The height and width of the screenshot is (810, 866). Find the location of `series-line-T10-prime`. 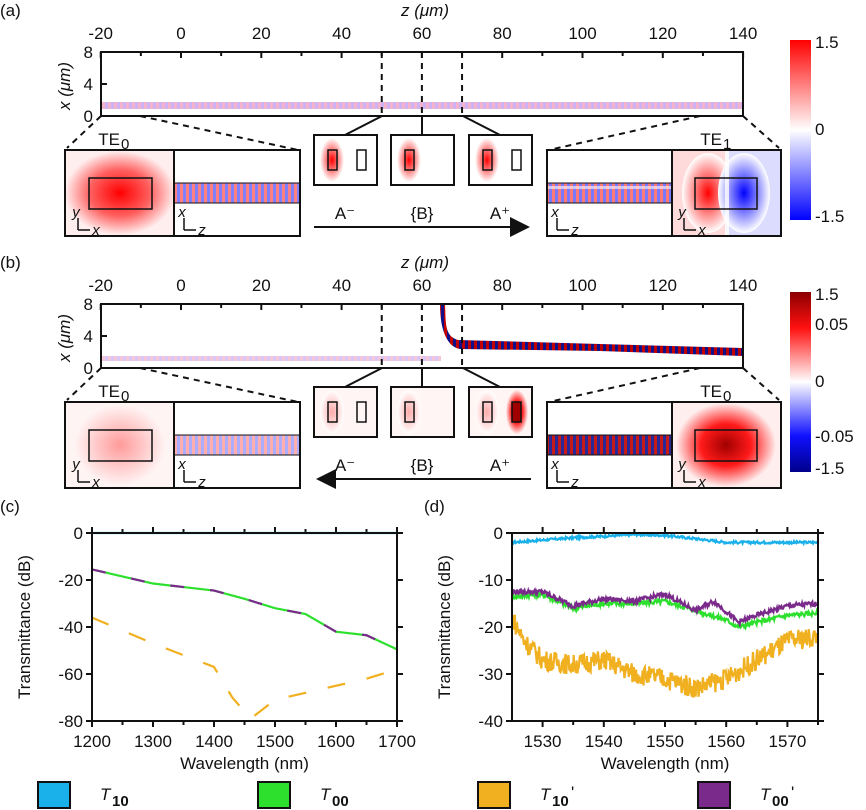

series-line-T10-prime is located at coordinates (665, 656).